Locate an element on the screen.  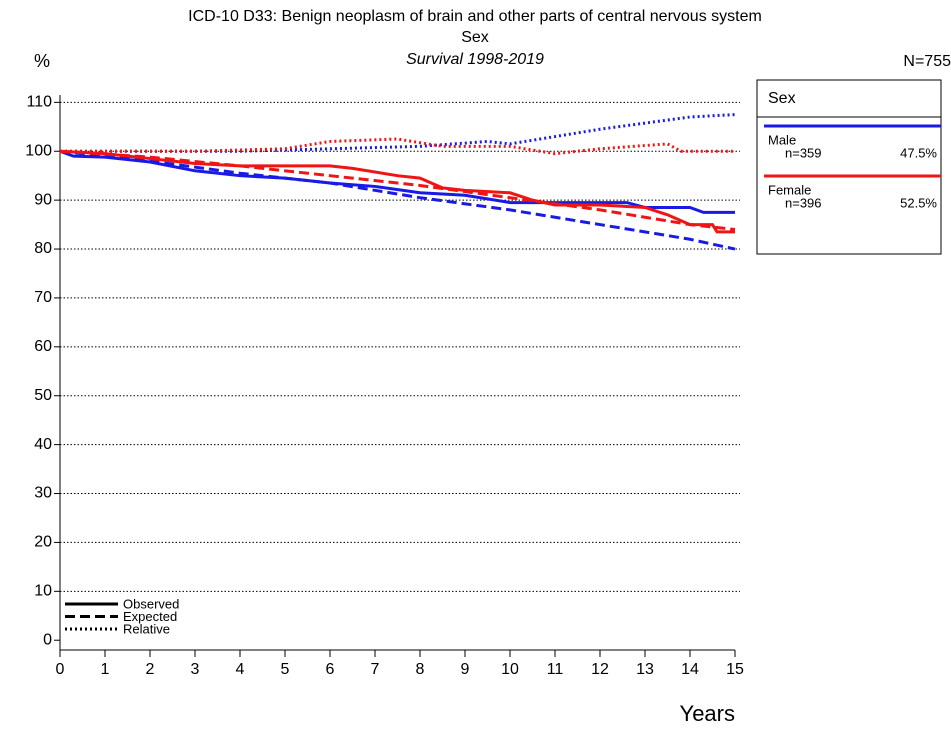
subtitle: Sex is located at coordinates (475, 37).